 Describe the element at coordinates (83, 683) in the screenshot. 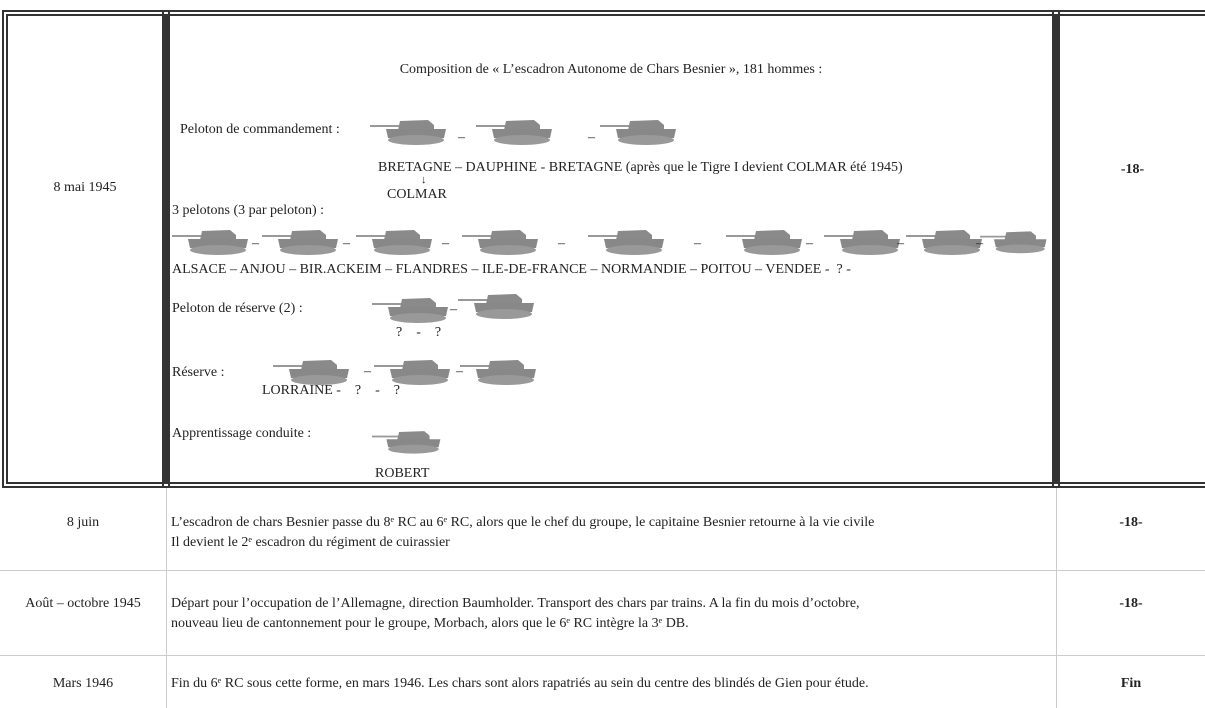

I see `date: Mars 1946` at that location.